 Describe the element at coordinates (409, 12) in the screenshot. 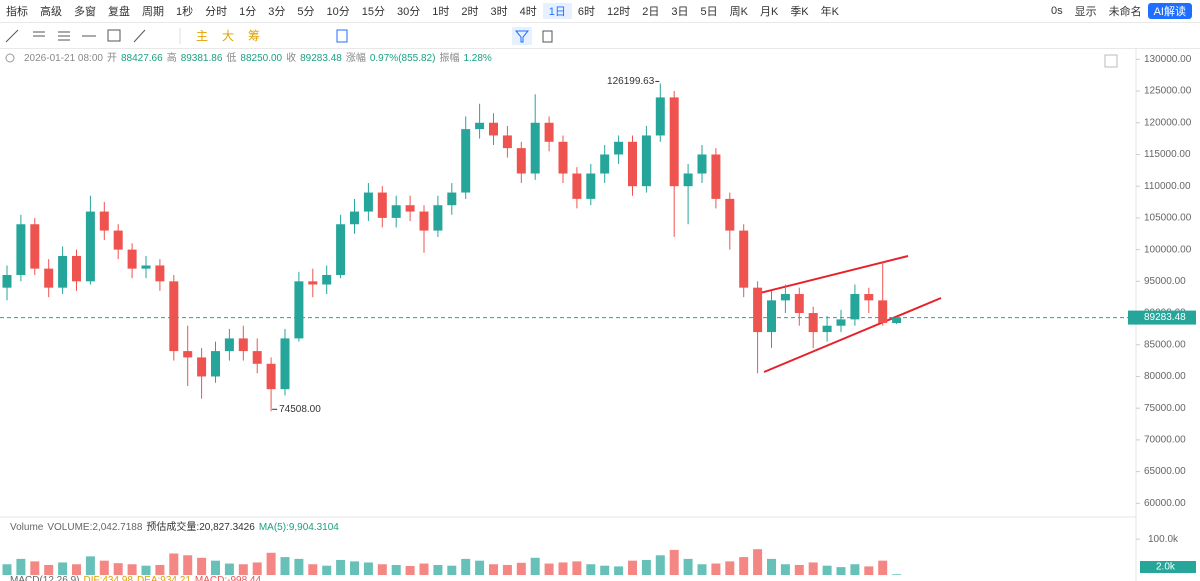

I see `toolbar-item: 30分` at that location.